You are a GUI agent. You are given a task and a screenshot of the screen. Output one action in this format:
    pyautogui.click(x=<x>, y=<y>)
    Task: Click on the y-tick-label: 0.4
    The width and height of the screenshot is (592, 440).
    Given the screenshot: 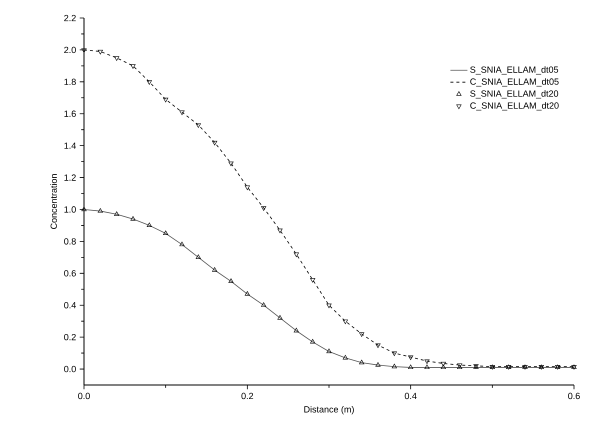 What is the action you would take?
    pyautogui.click(x=70, y=305)
    